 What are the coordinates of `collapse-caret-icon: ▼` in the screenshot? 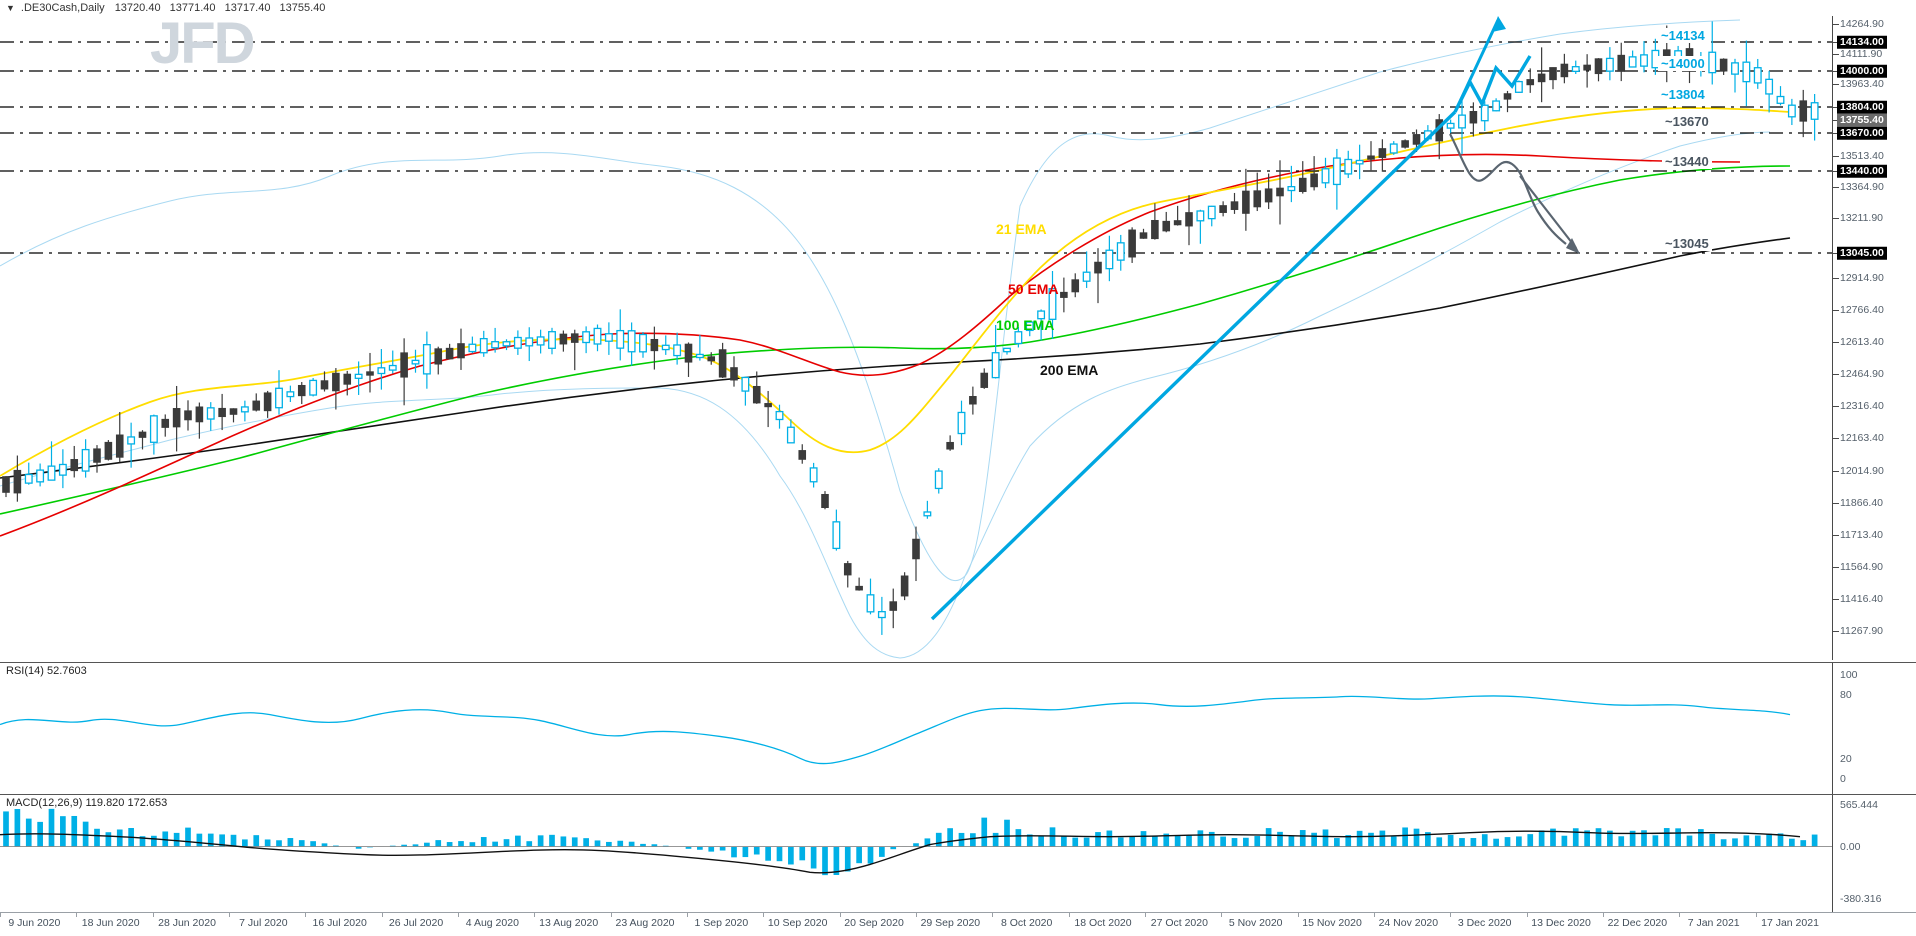 It's located at (10, 7).